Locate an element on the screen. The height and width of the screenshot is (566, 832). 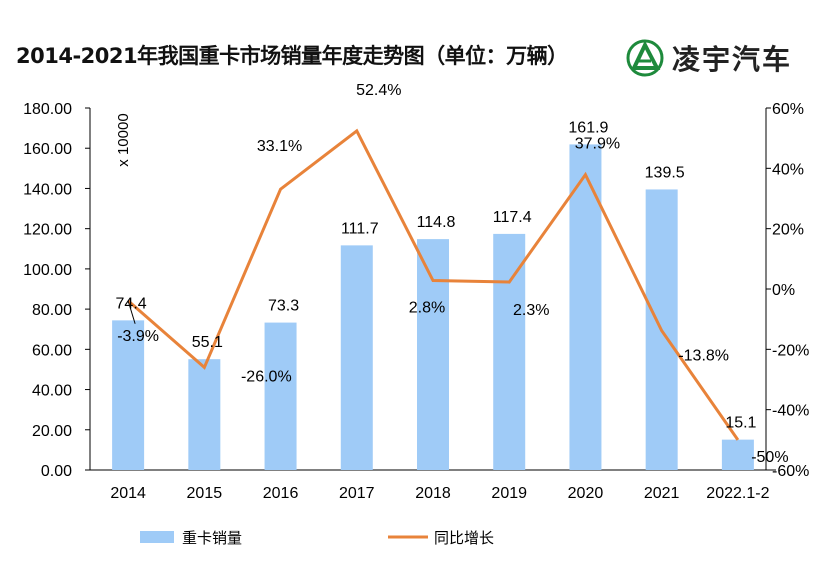
growth-value-label: 37.9% is located at coordinates (597, 144).